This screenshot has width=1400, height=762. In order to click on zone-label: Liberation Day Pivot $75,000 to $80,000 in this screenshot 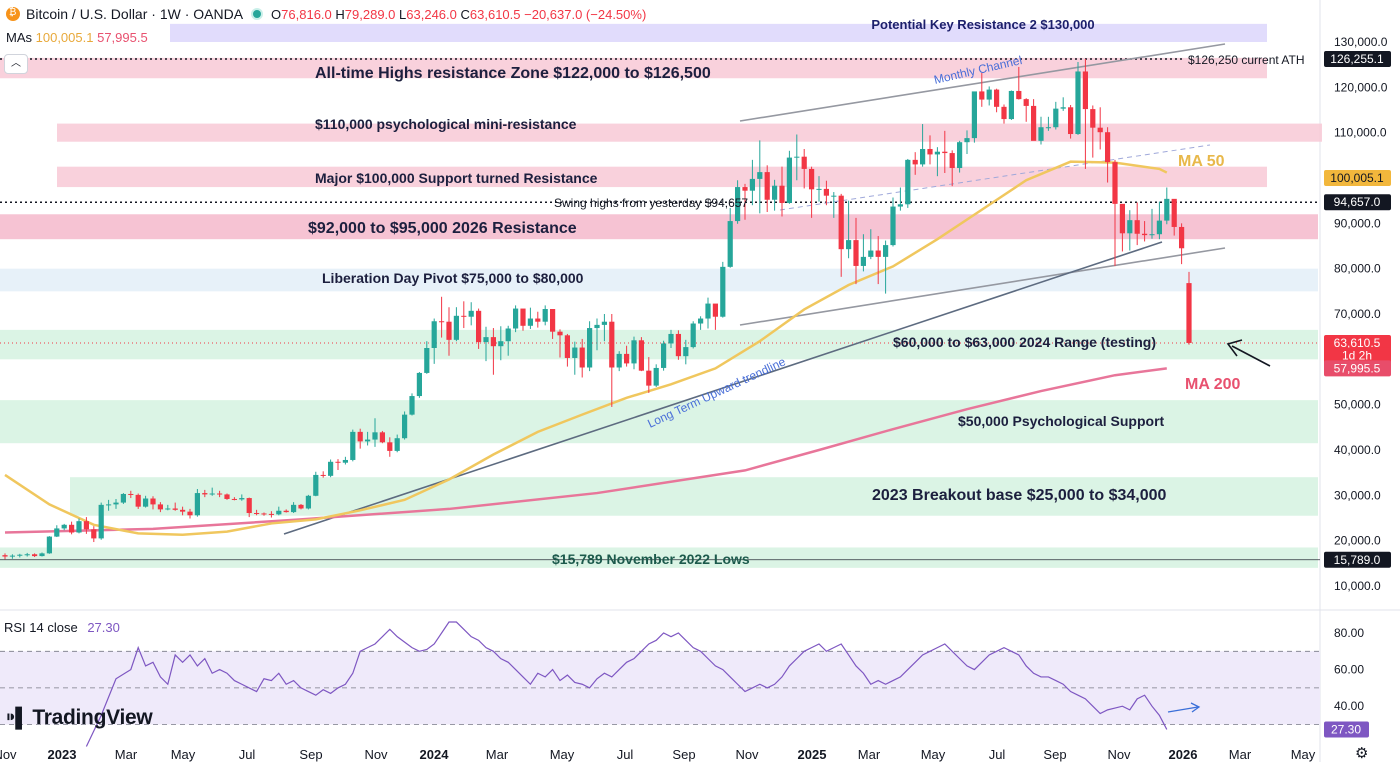, I will do `click(453, 278)`.